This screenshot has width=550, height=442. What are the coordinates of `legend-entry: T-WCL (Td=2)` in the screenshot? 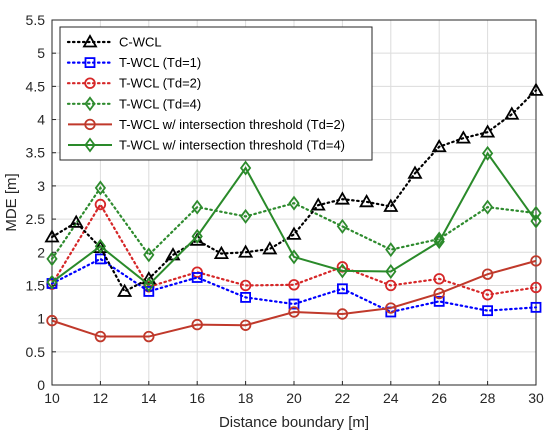 It's located at (133, 83).